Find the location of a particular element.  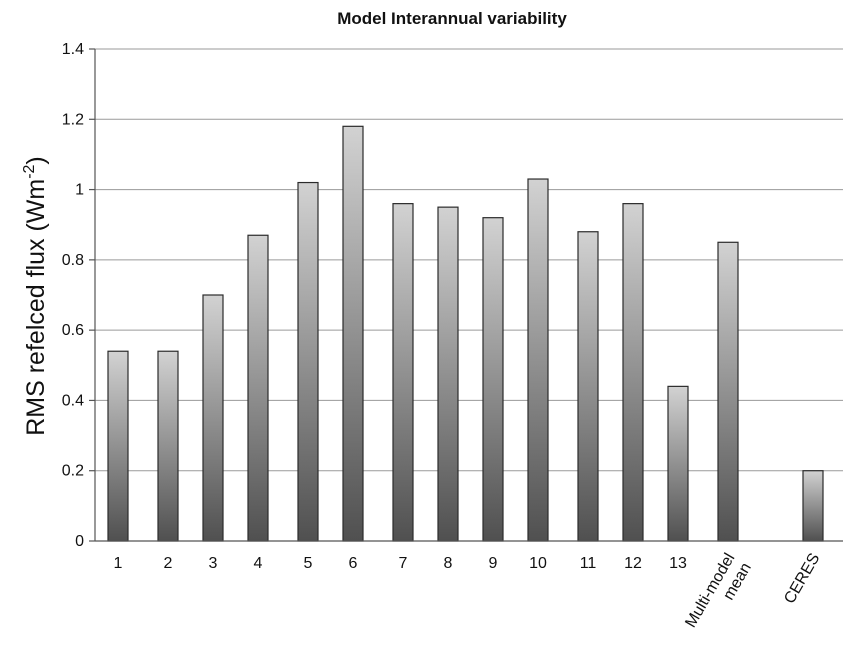

y-tick-label: 1.2 is located at coordinates (73, 119).